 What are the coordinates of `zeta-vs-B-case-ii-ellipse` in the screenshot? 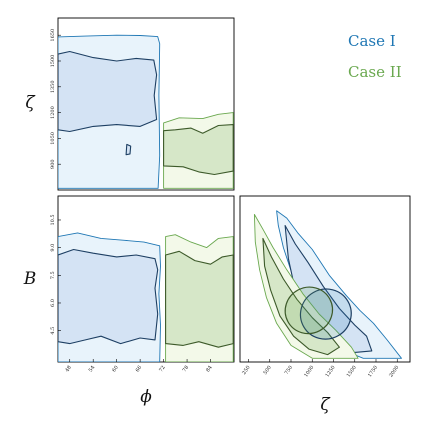 It's located at (309, 310).